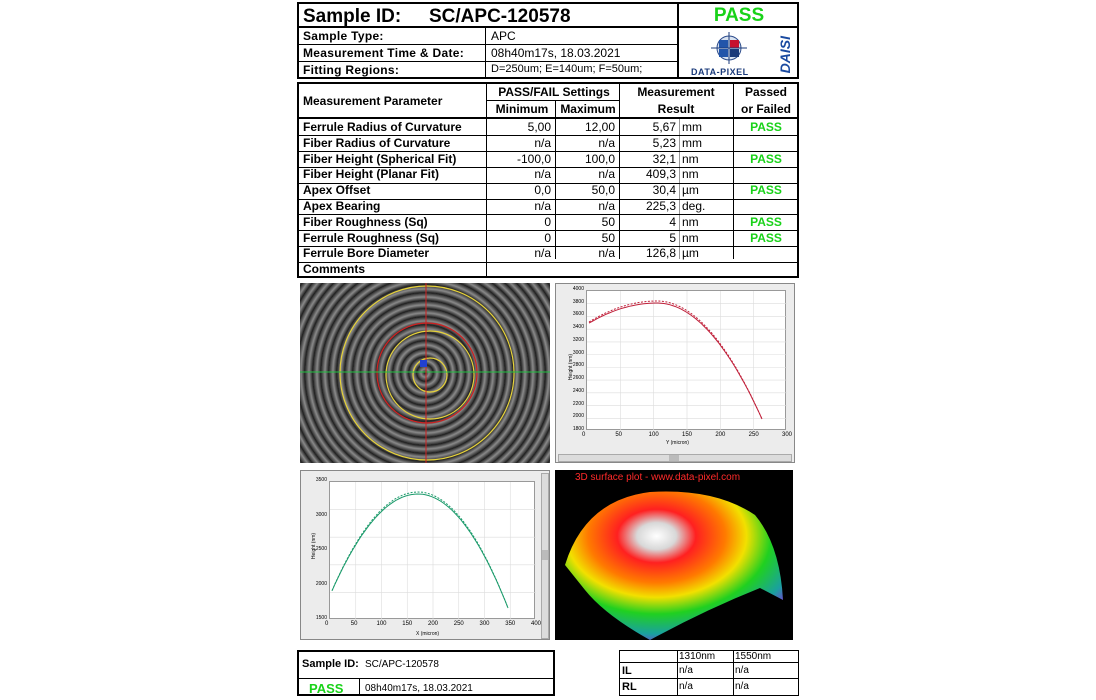 Image resolution: width=1096 pixels, height=700 pixels. What do you see at coordinates (321, 549) in the screenshot?
I see `y-tick-label: 2500` at bounding box center [321, 549].